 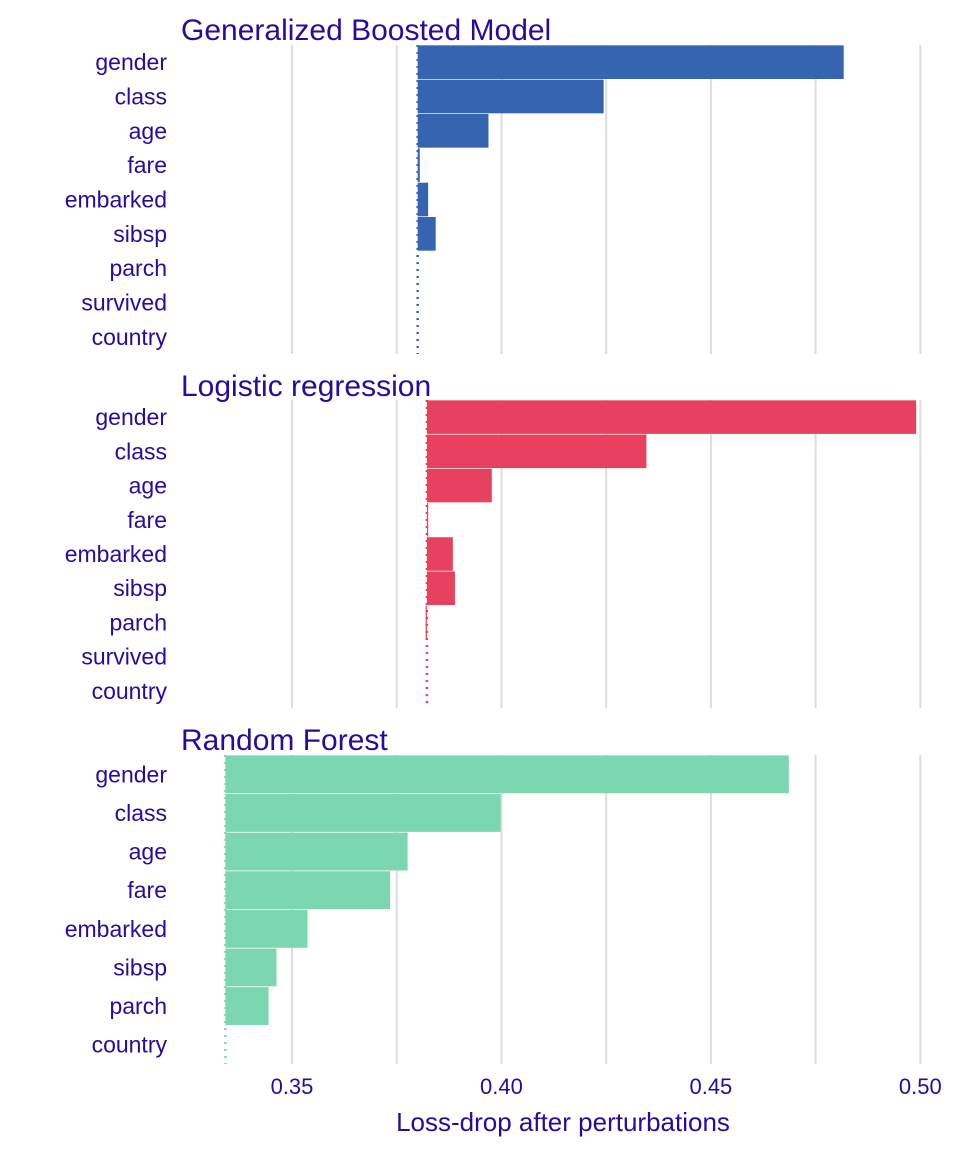 What do you see at coordinates (308, 890) in the screenshot?
I see `bar-fare` at bounding box center [308, 890].